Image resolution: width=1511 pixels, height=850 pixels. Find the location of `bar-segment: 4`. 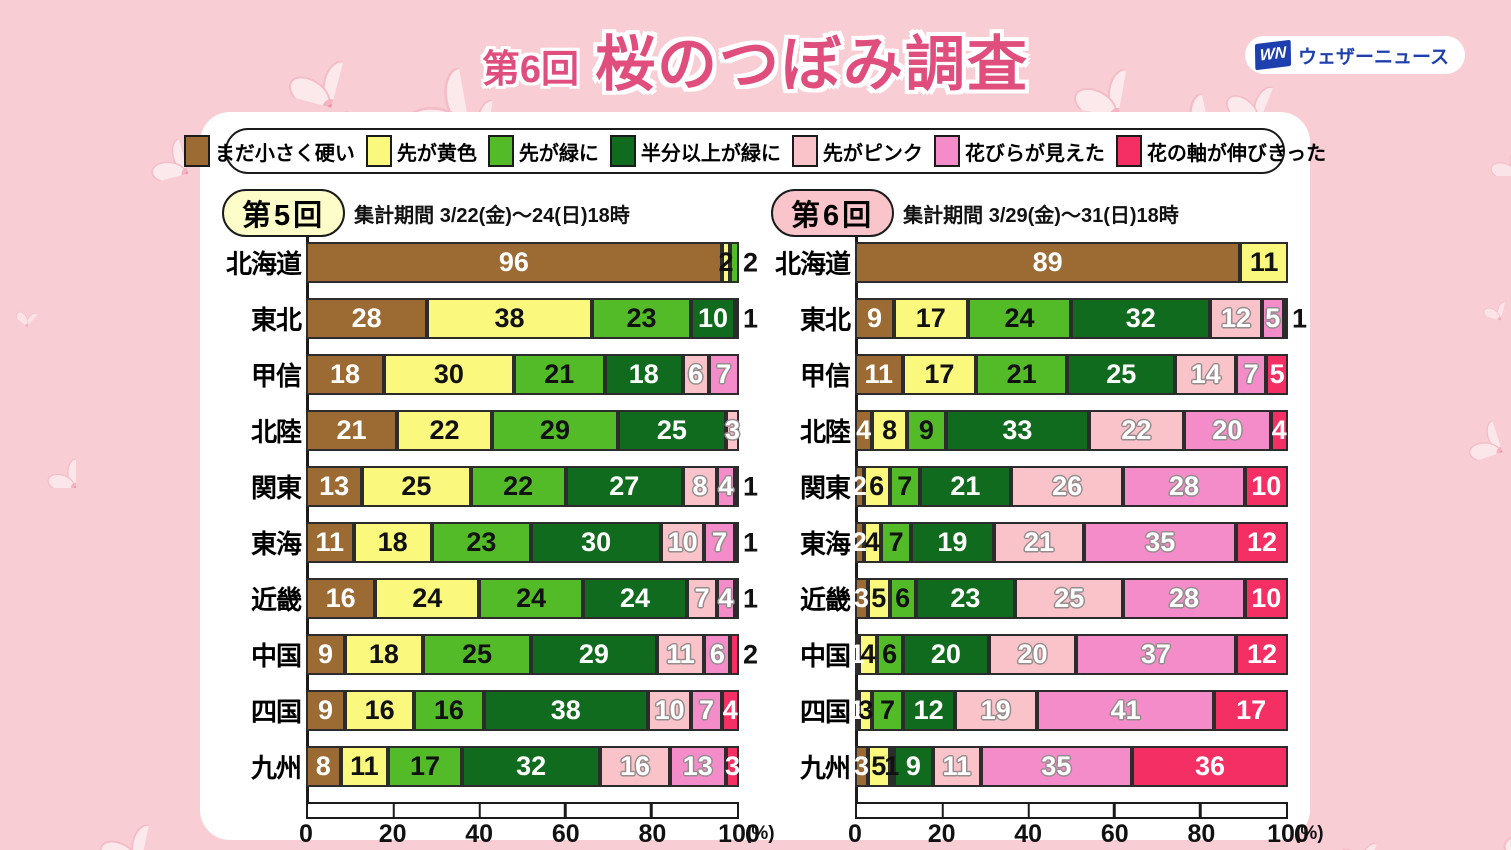

bar-segment: 4 is located at coordinates (864, 430).